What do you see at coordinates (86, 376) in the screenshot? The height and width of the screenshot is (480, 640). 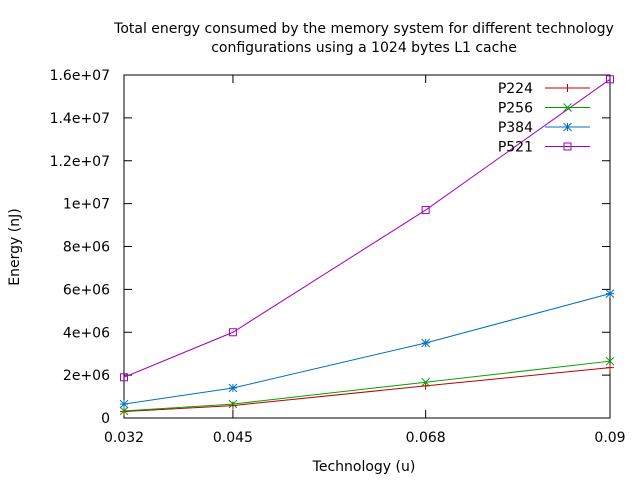 I see `y-tick-label: 2e+06` at bounding box center [86, 376].